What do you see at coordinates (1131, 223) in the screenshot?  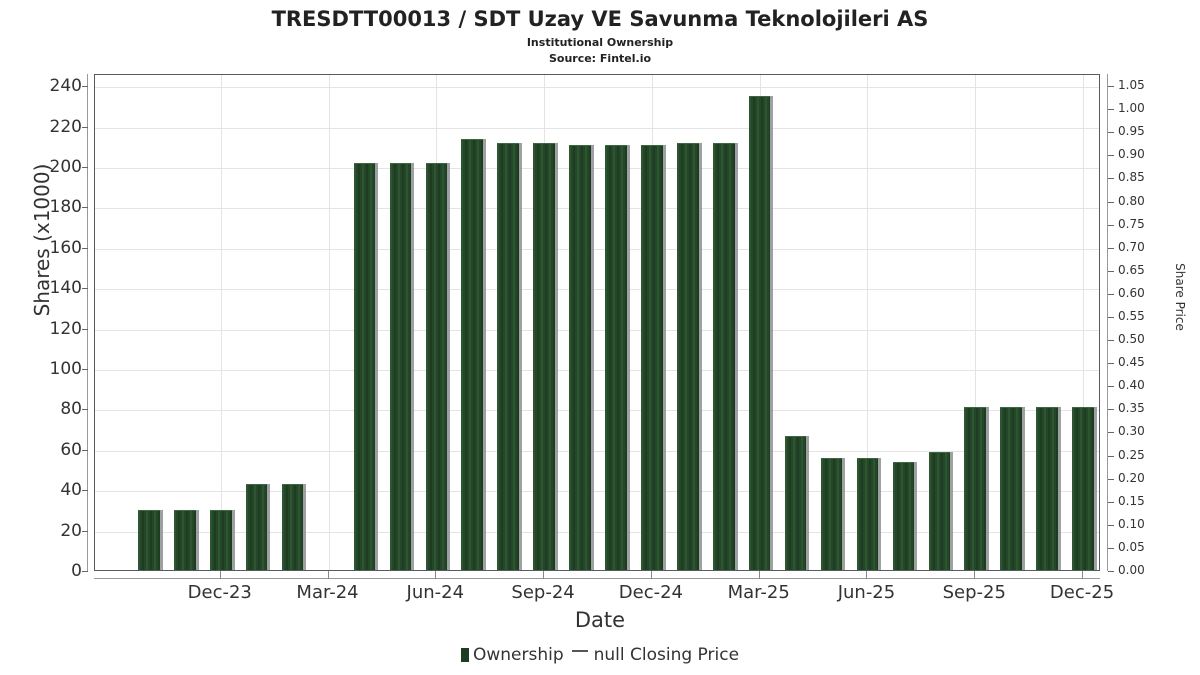 I see `y-axis-right-tick-label: 0.75` at bounding box center [1131, 223].